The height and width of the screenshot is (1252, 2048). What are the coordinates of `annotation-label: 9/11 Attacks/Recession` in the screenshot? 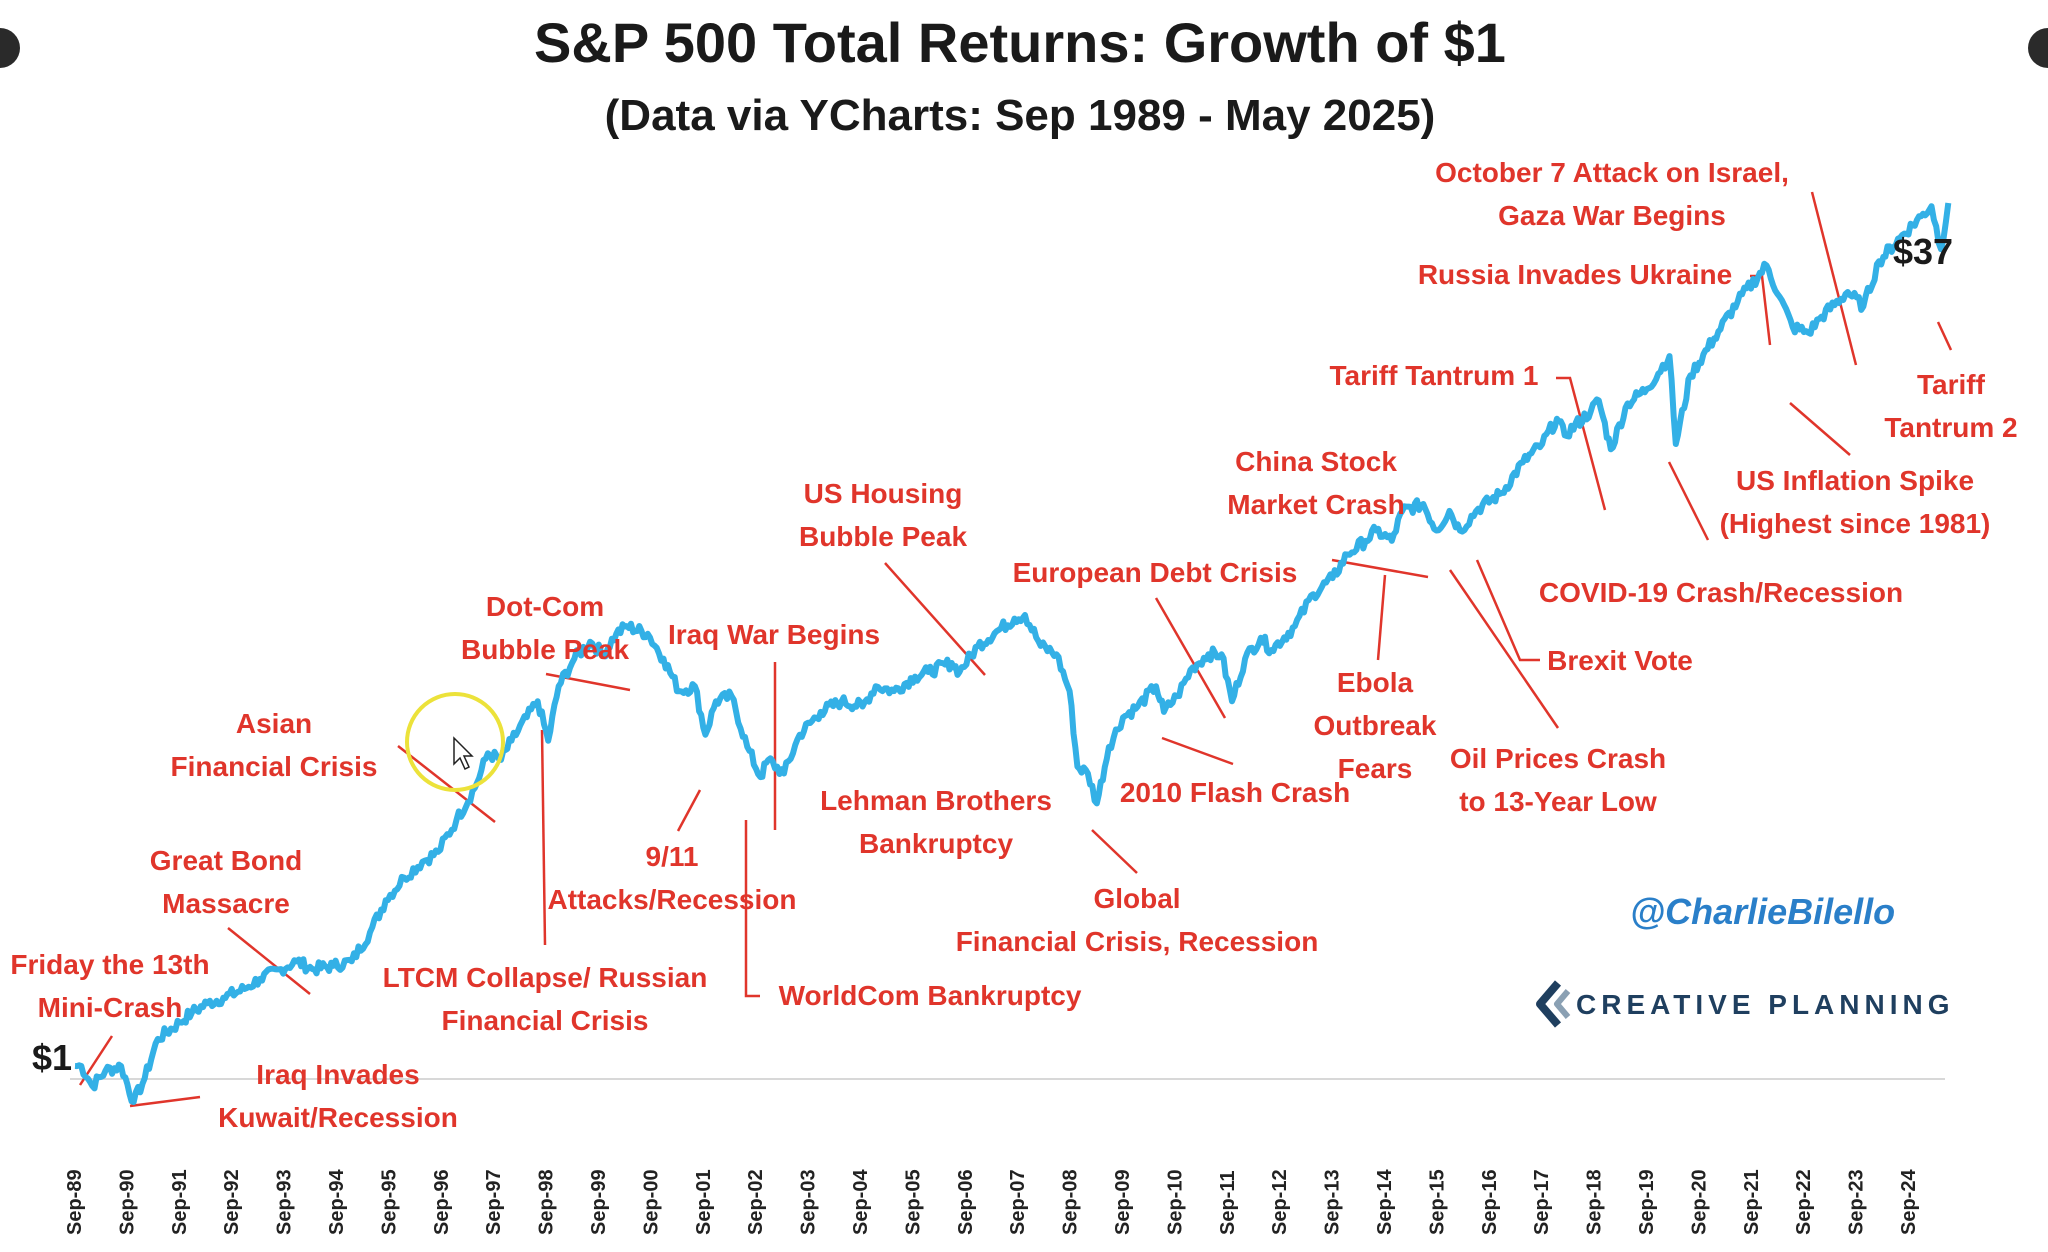 It's located at (671, 878).